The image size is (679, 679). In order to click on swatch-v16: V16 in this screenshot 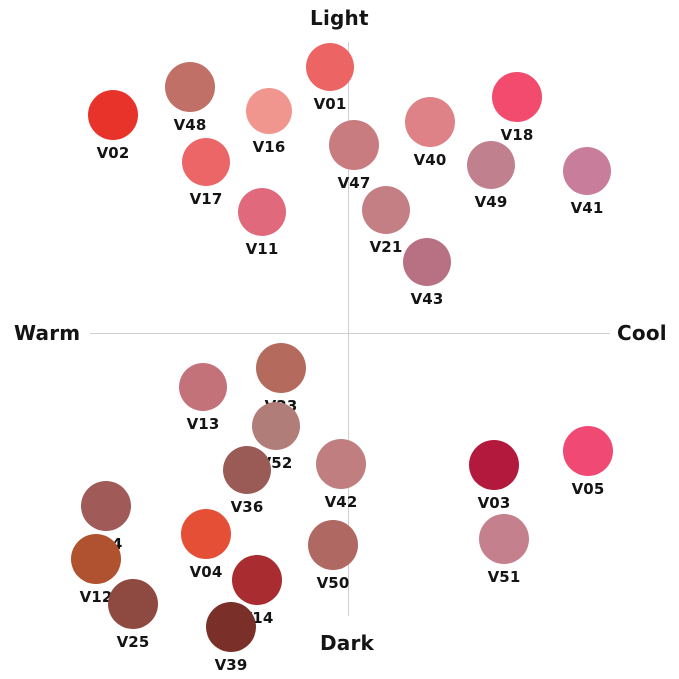, I will do `click(269, 121)`.